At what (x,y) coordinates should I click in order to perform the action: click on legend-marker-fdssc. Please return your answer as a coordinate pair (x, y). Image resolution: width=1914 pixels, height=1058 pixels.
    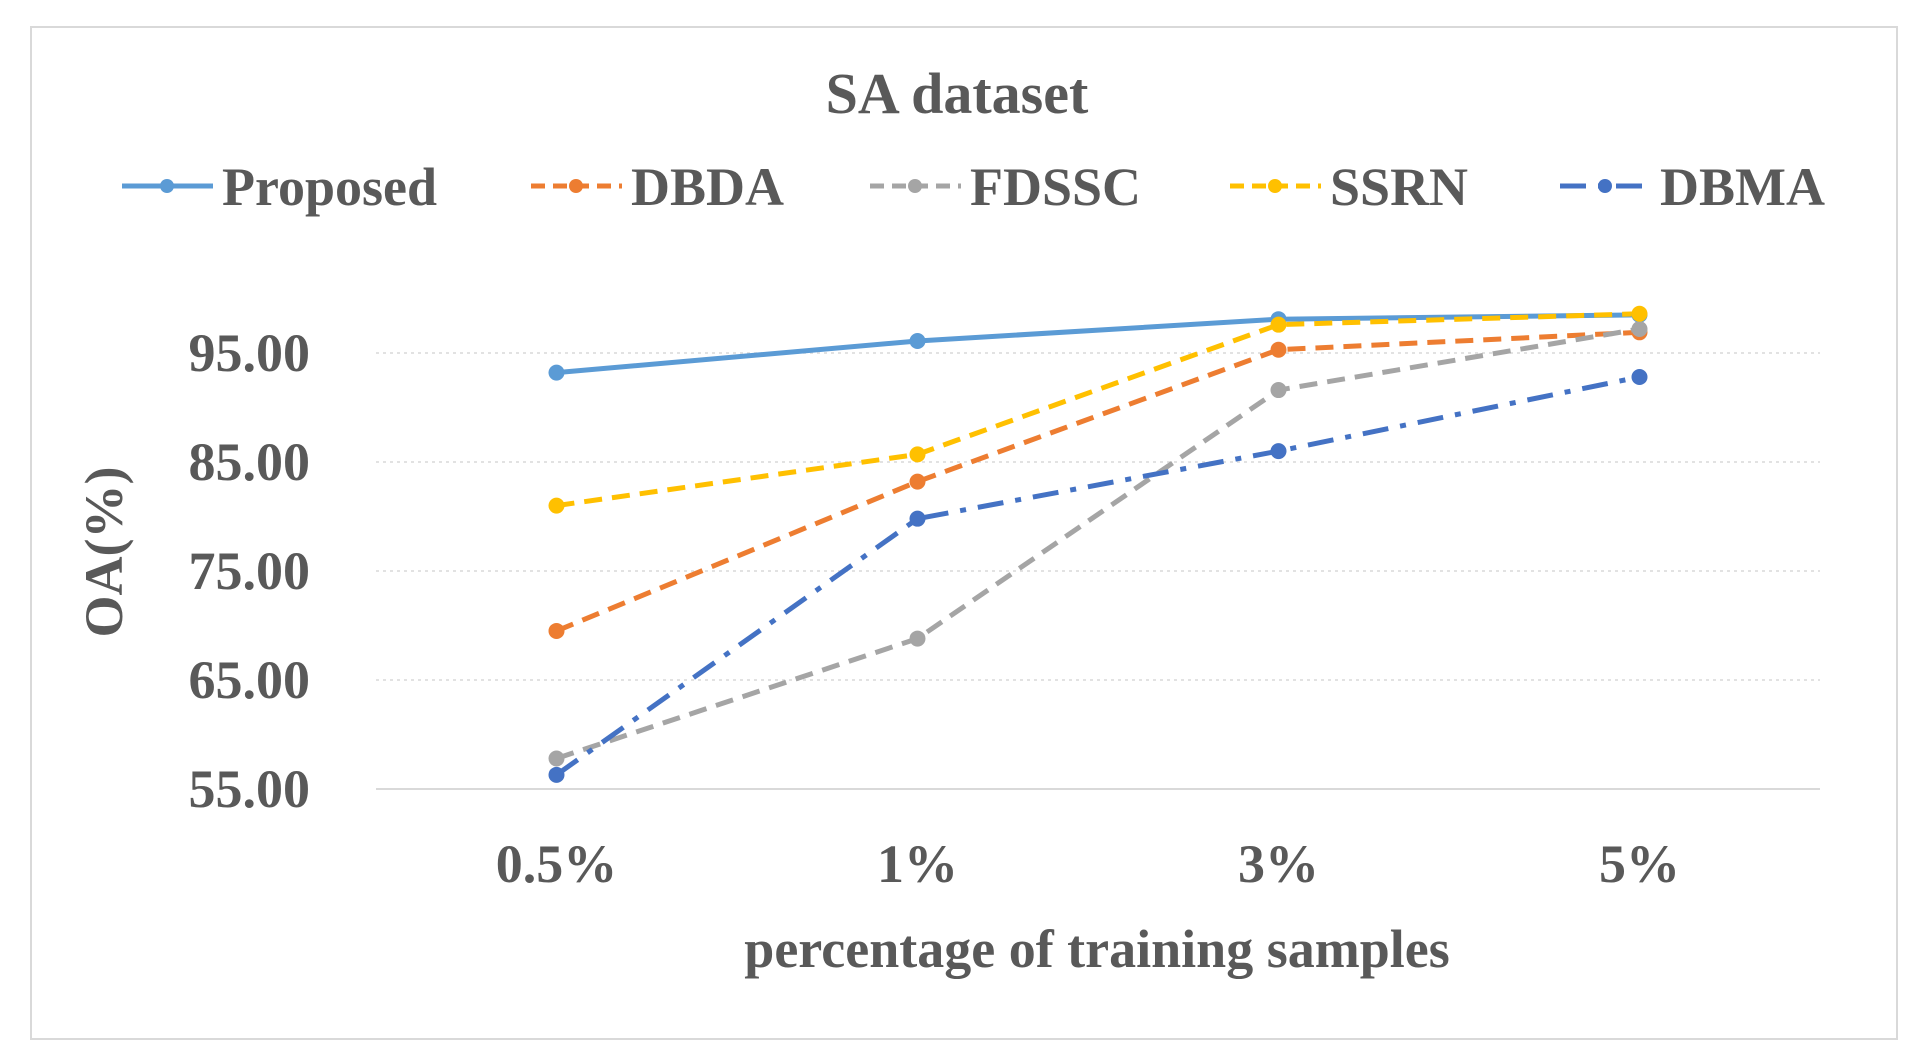
    Looking at the image, I should click on (915, 186).